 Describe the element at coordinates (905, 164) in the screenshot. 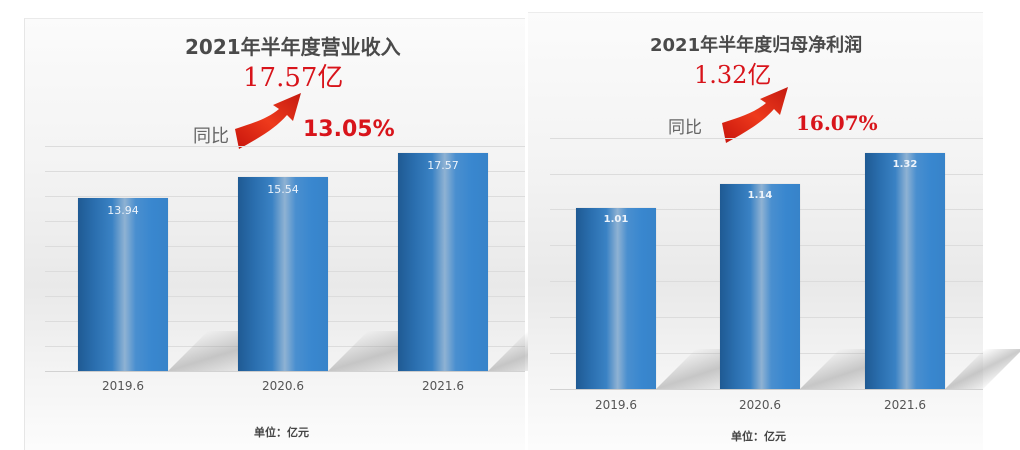

I see `bar-value-label: 1.32` at that location.